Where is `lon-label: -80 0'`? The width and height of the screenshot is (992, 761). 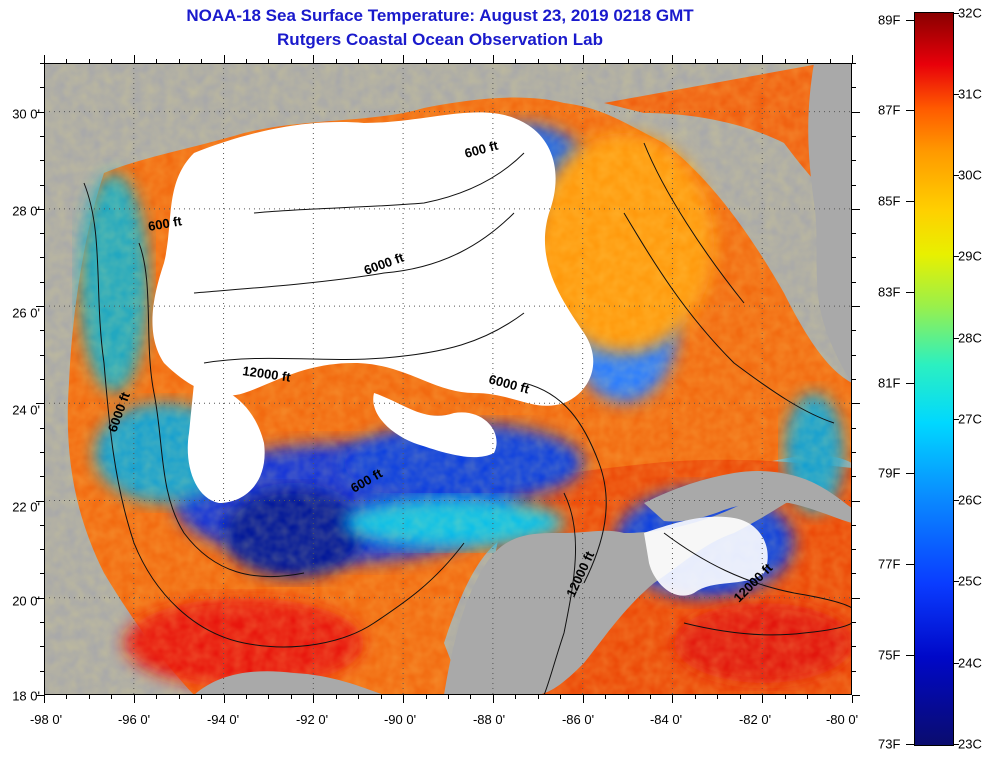 lon-label: -80 0' is located at coordinates (842, 719).